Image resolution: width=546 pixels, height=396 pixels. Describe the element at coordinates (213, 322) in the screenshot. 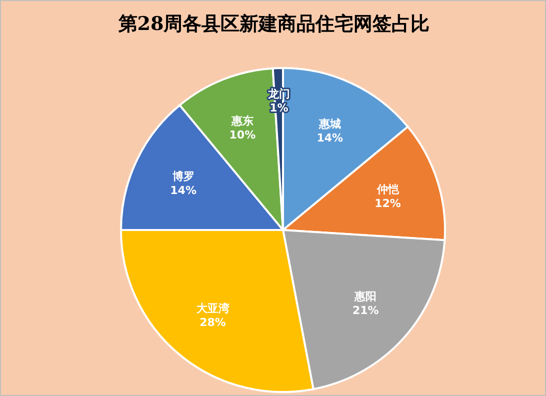

I see `data-label: 28%` at that location.